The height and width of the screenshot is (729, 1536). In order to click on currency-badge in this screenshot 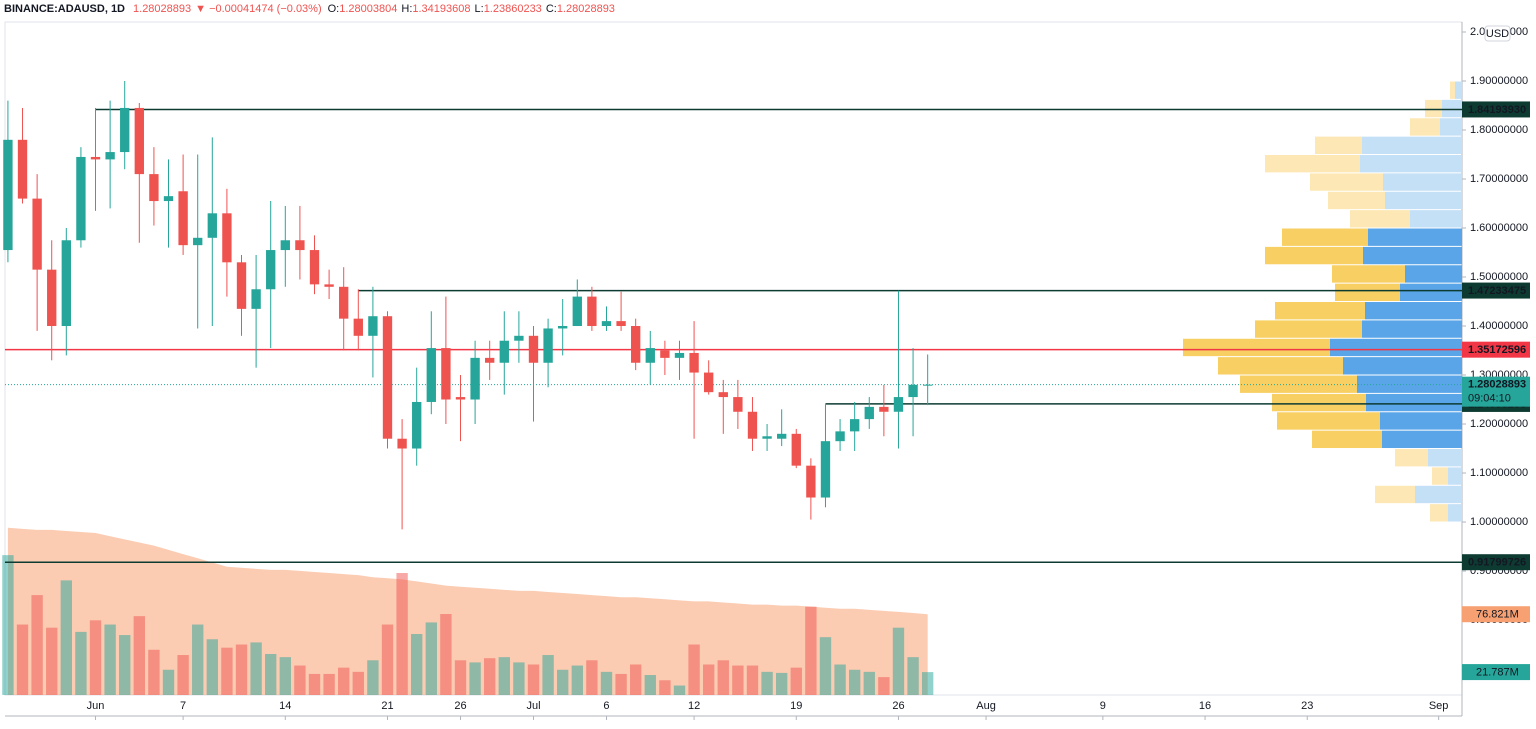, I will do `click(1497, 33)`.